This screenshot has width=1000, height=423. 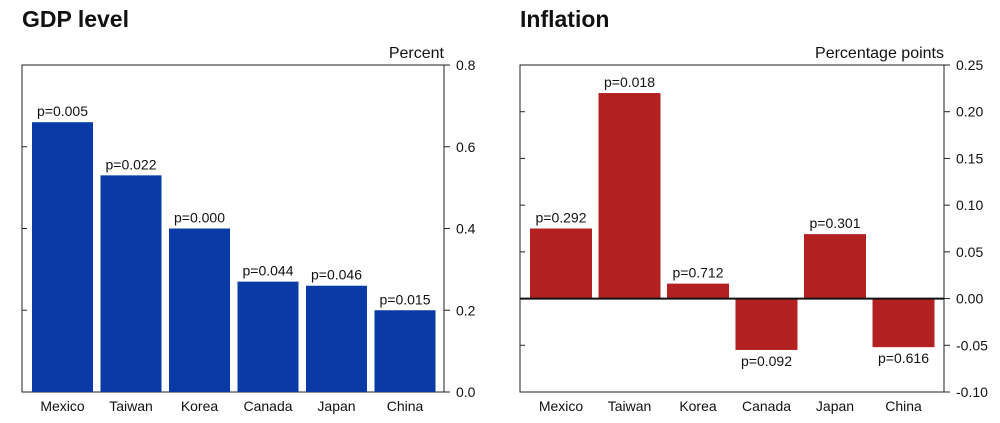 I want to click on inflation-category-label: China, so click(x=903, y=406).